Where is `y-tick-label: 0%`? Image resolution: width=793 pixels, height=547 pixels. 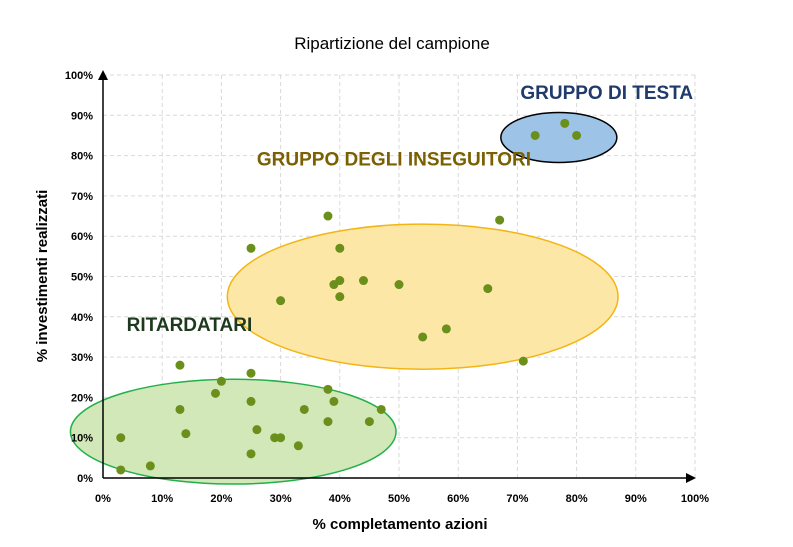 y-tick-label: 0% is located at coordinates (85, 479).